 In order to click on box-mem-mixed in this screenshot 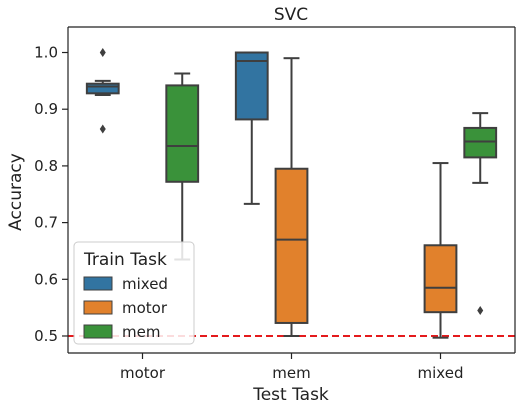, I will do `click(480, 213)`.